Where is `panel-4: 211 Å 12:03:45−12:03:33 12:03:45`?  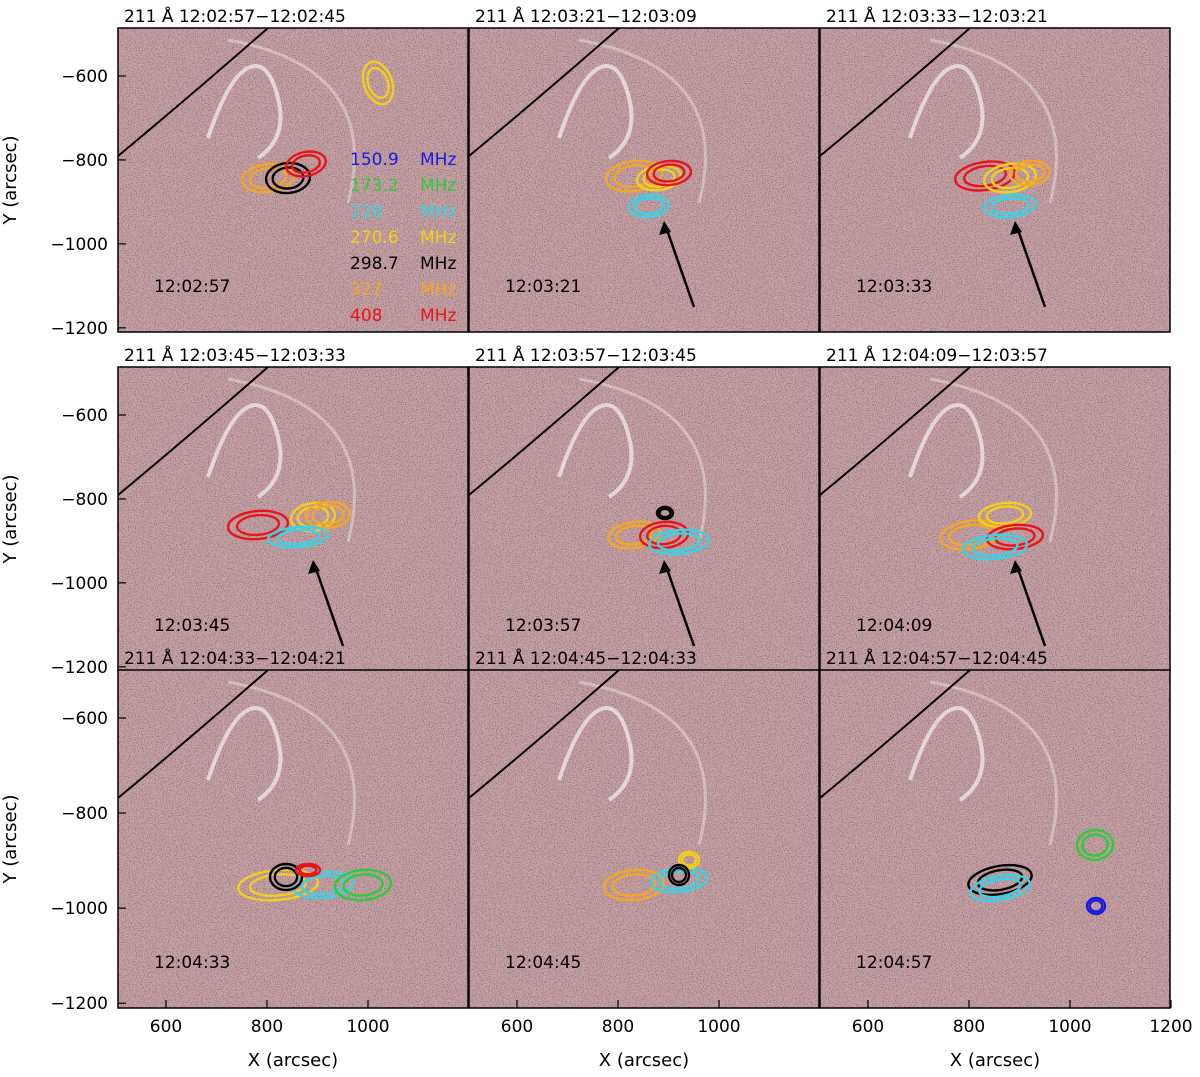
panel-4: 211 Å 12:03:45−12:03:33 12:03:45 is located at coordinates (293, 508).